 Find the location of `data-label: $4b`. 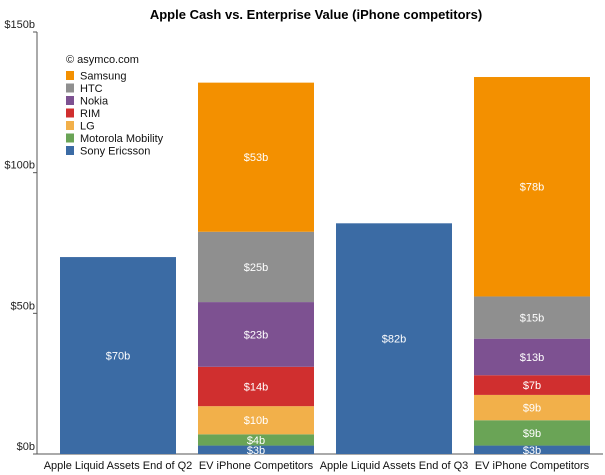

data-label: $4b is located at coordinates (256, 441).